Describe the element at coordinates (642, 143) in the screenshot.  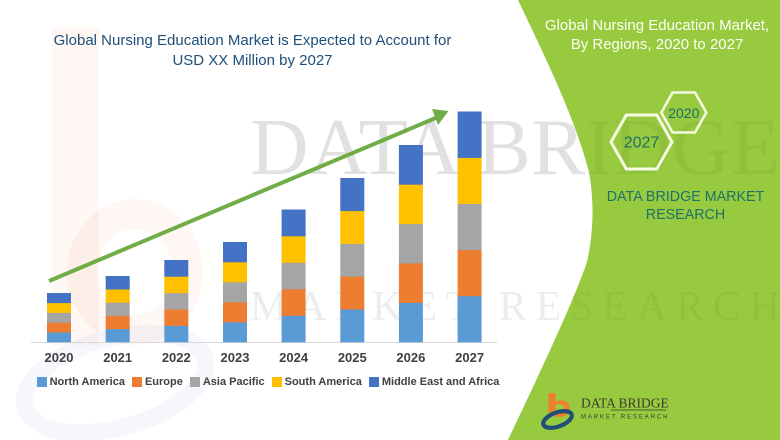
I see `svg-text: 2027` at that location.